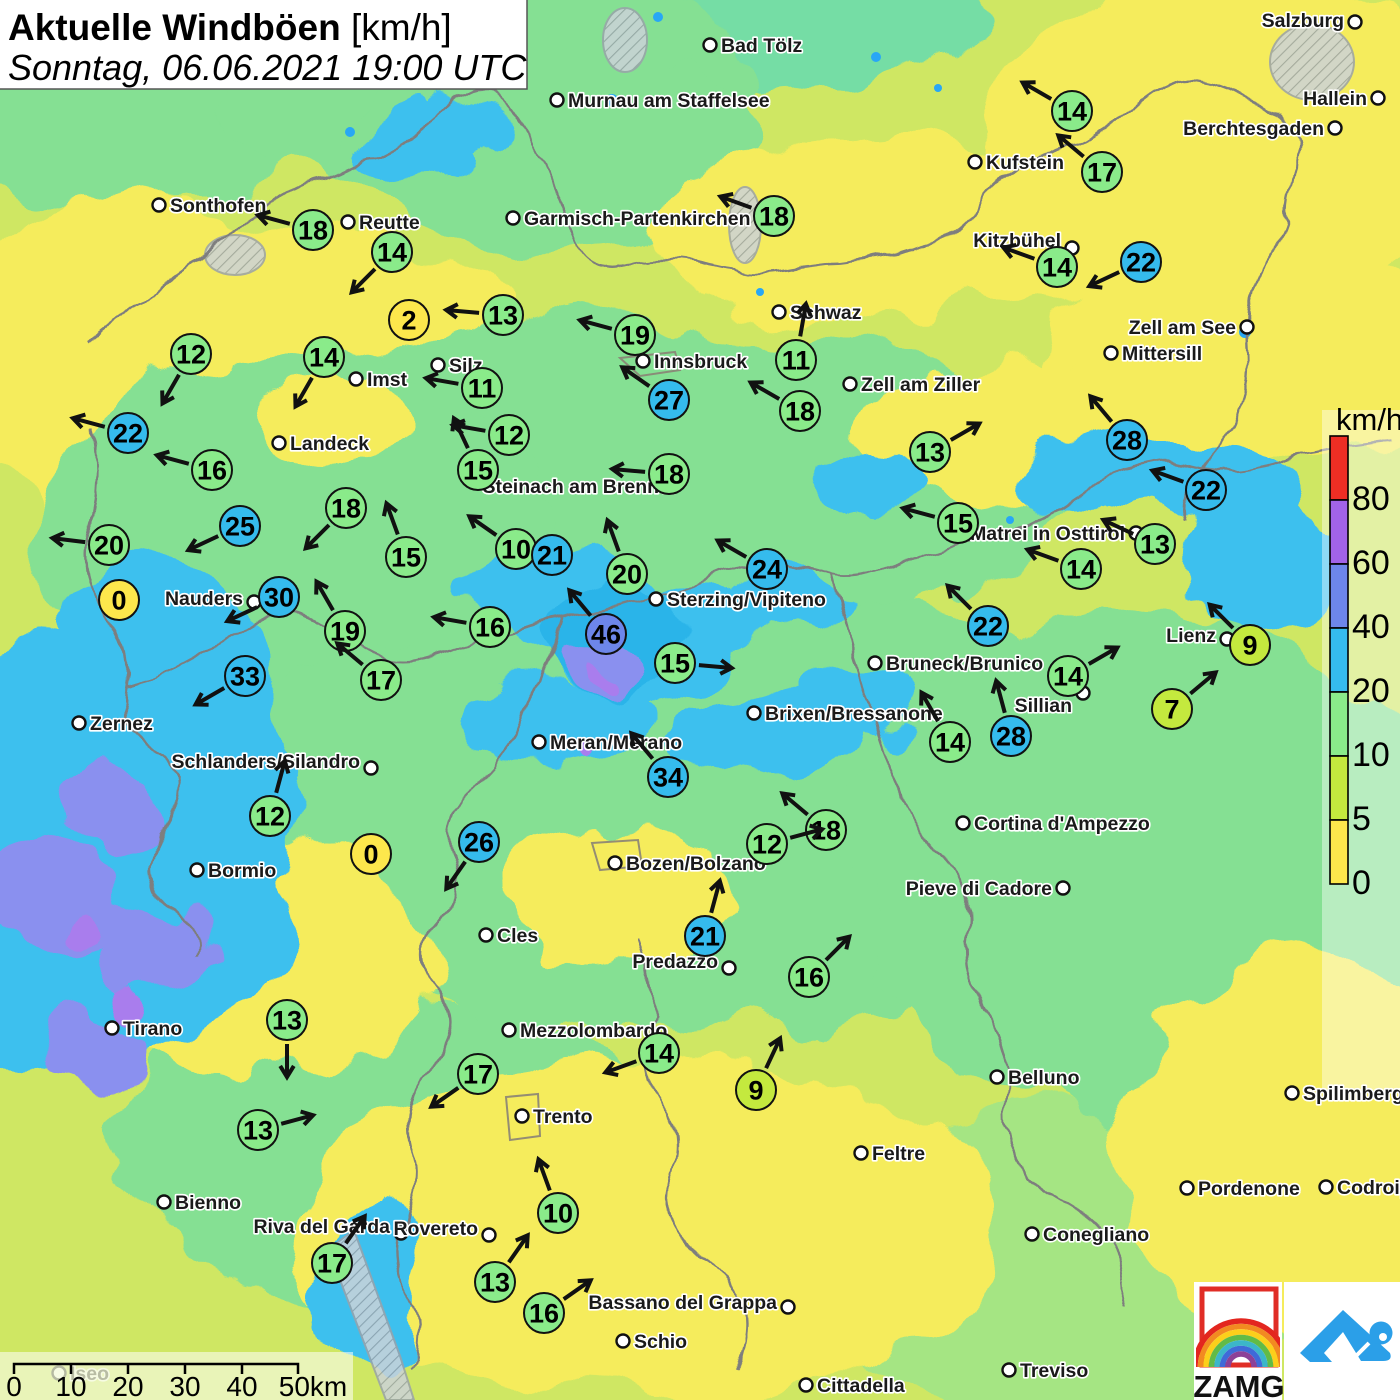 This screenshot has height=1400, width=1400. Describe the element at coordinates (14, 1385) in the screenshot. I see `scale-tick-label: 0` at that location.